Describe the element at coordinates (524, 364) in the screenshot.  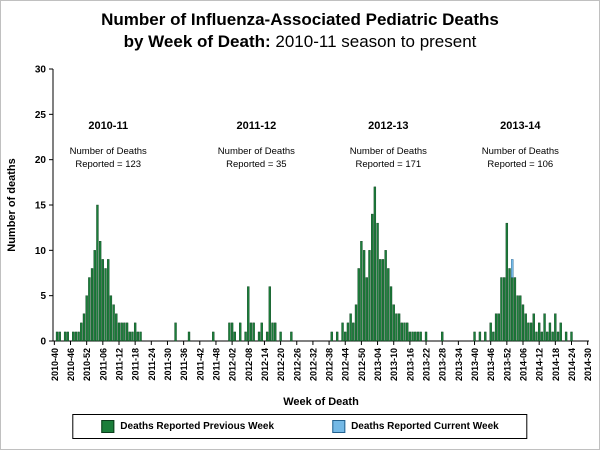
I see `x-tick-label: 2014-06` at that location.